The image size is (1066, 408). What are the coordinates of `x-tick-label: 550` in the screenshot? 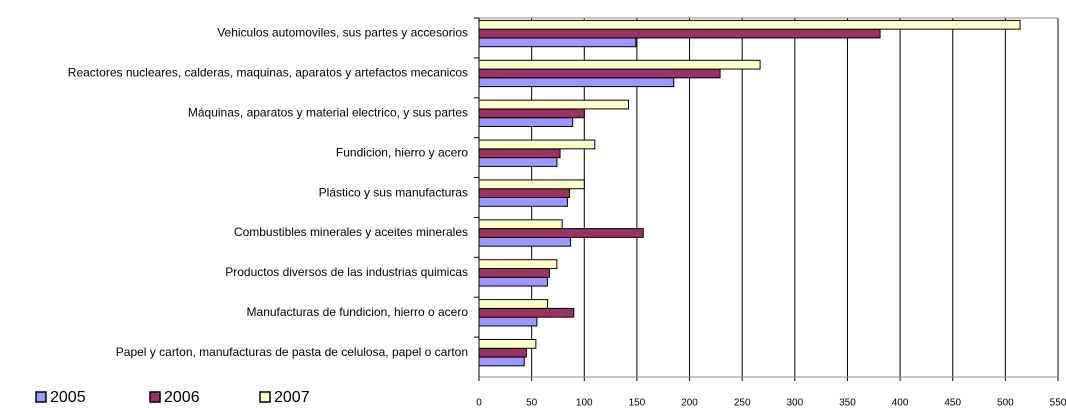 It's located at (1058, 403).